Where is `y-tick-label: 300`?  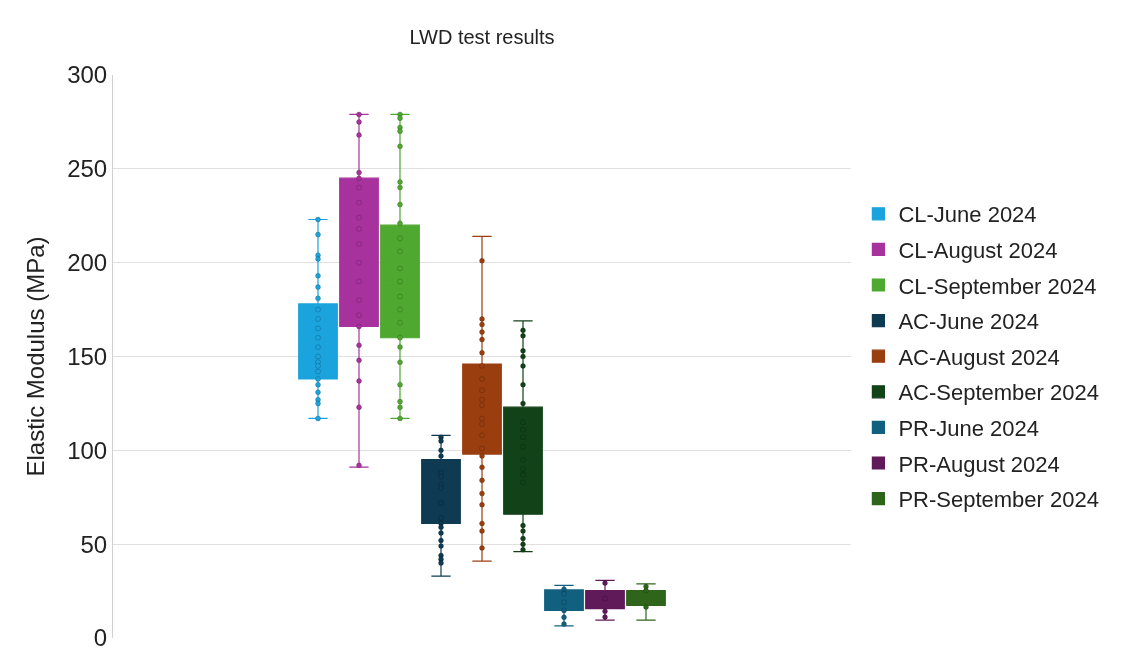 y-tick-label: 300 is located at coordinates (87, 75).